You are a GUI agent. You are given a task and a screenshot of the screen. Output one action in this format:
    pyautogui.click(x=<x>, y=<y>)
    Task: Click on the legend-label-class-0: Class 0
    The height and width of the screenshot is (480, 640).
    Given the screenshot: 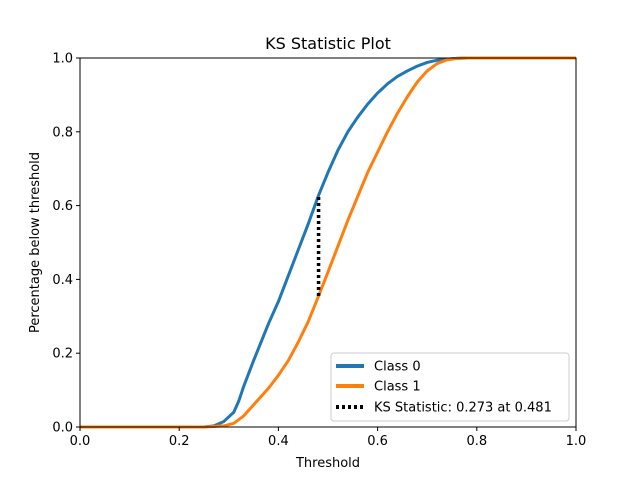 What is the action you would take?
    pyautogui.click(x=397, y=367)
    